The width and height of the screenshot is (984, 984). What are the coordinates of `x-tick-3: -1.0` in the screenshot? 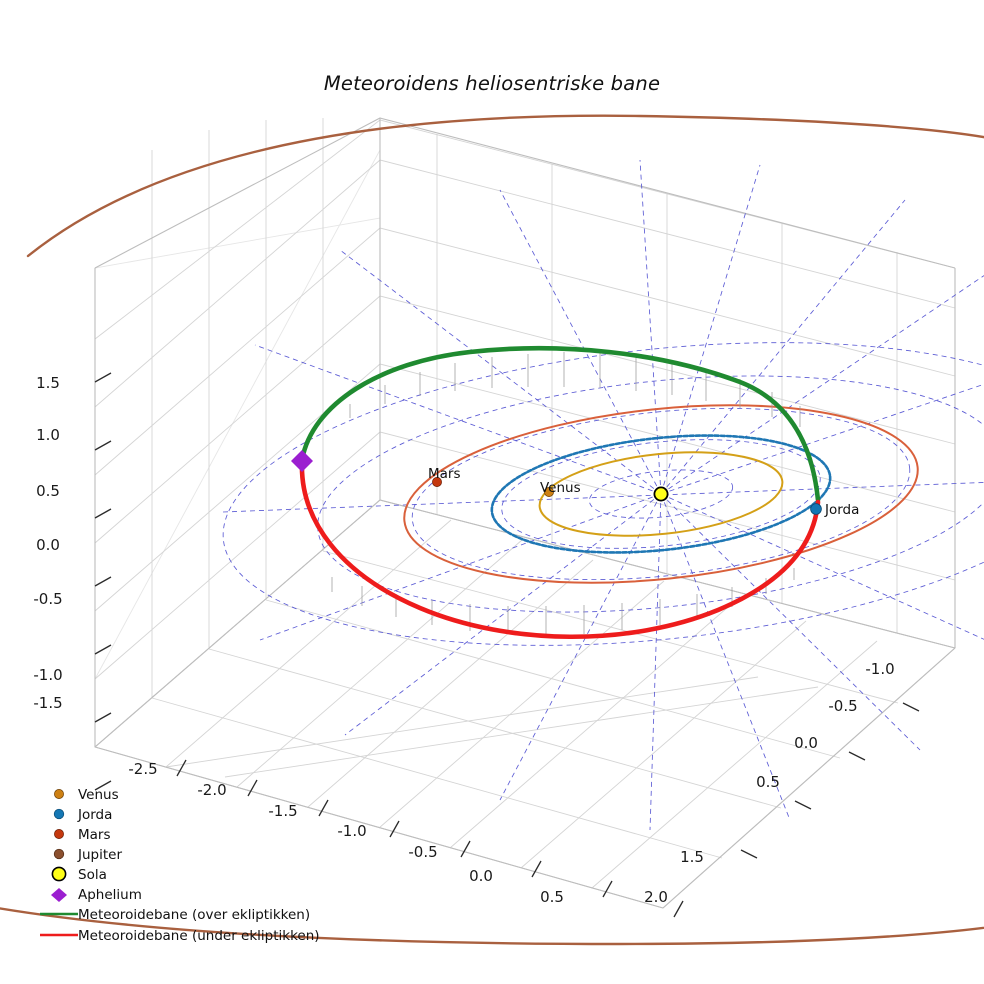 It's located at (351, 831).